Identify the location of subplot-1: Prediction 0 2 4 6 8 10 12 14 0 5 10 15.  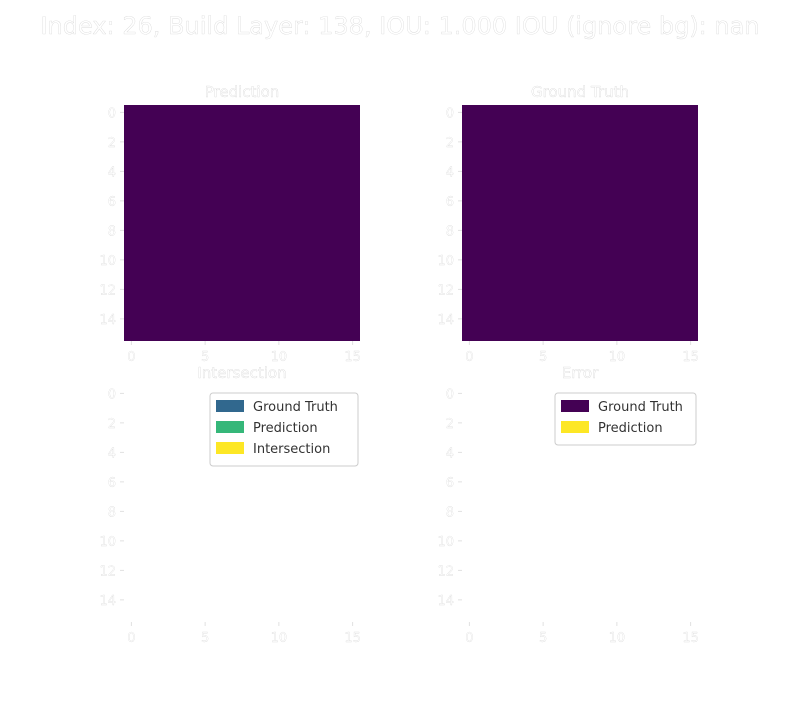
(230, 224).